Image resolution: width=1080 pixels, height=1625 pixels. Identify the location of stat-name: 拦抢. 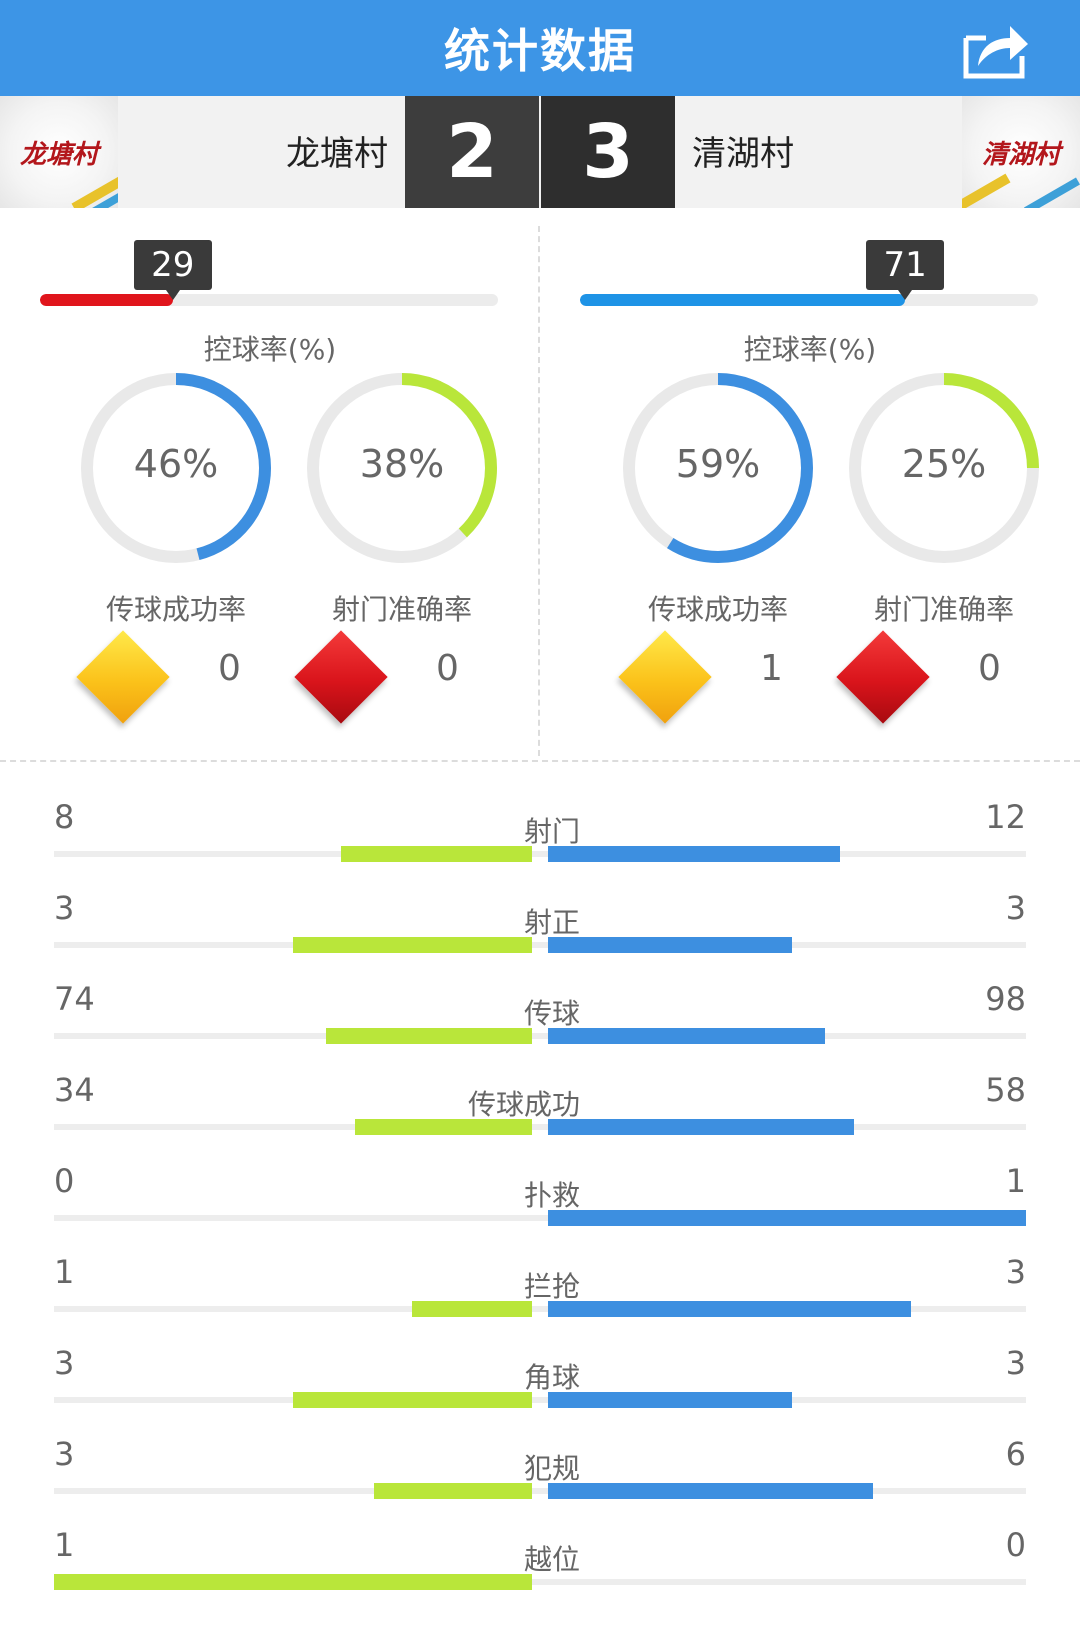
(551, 1286).